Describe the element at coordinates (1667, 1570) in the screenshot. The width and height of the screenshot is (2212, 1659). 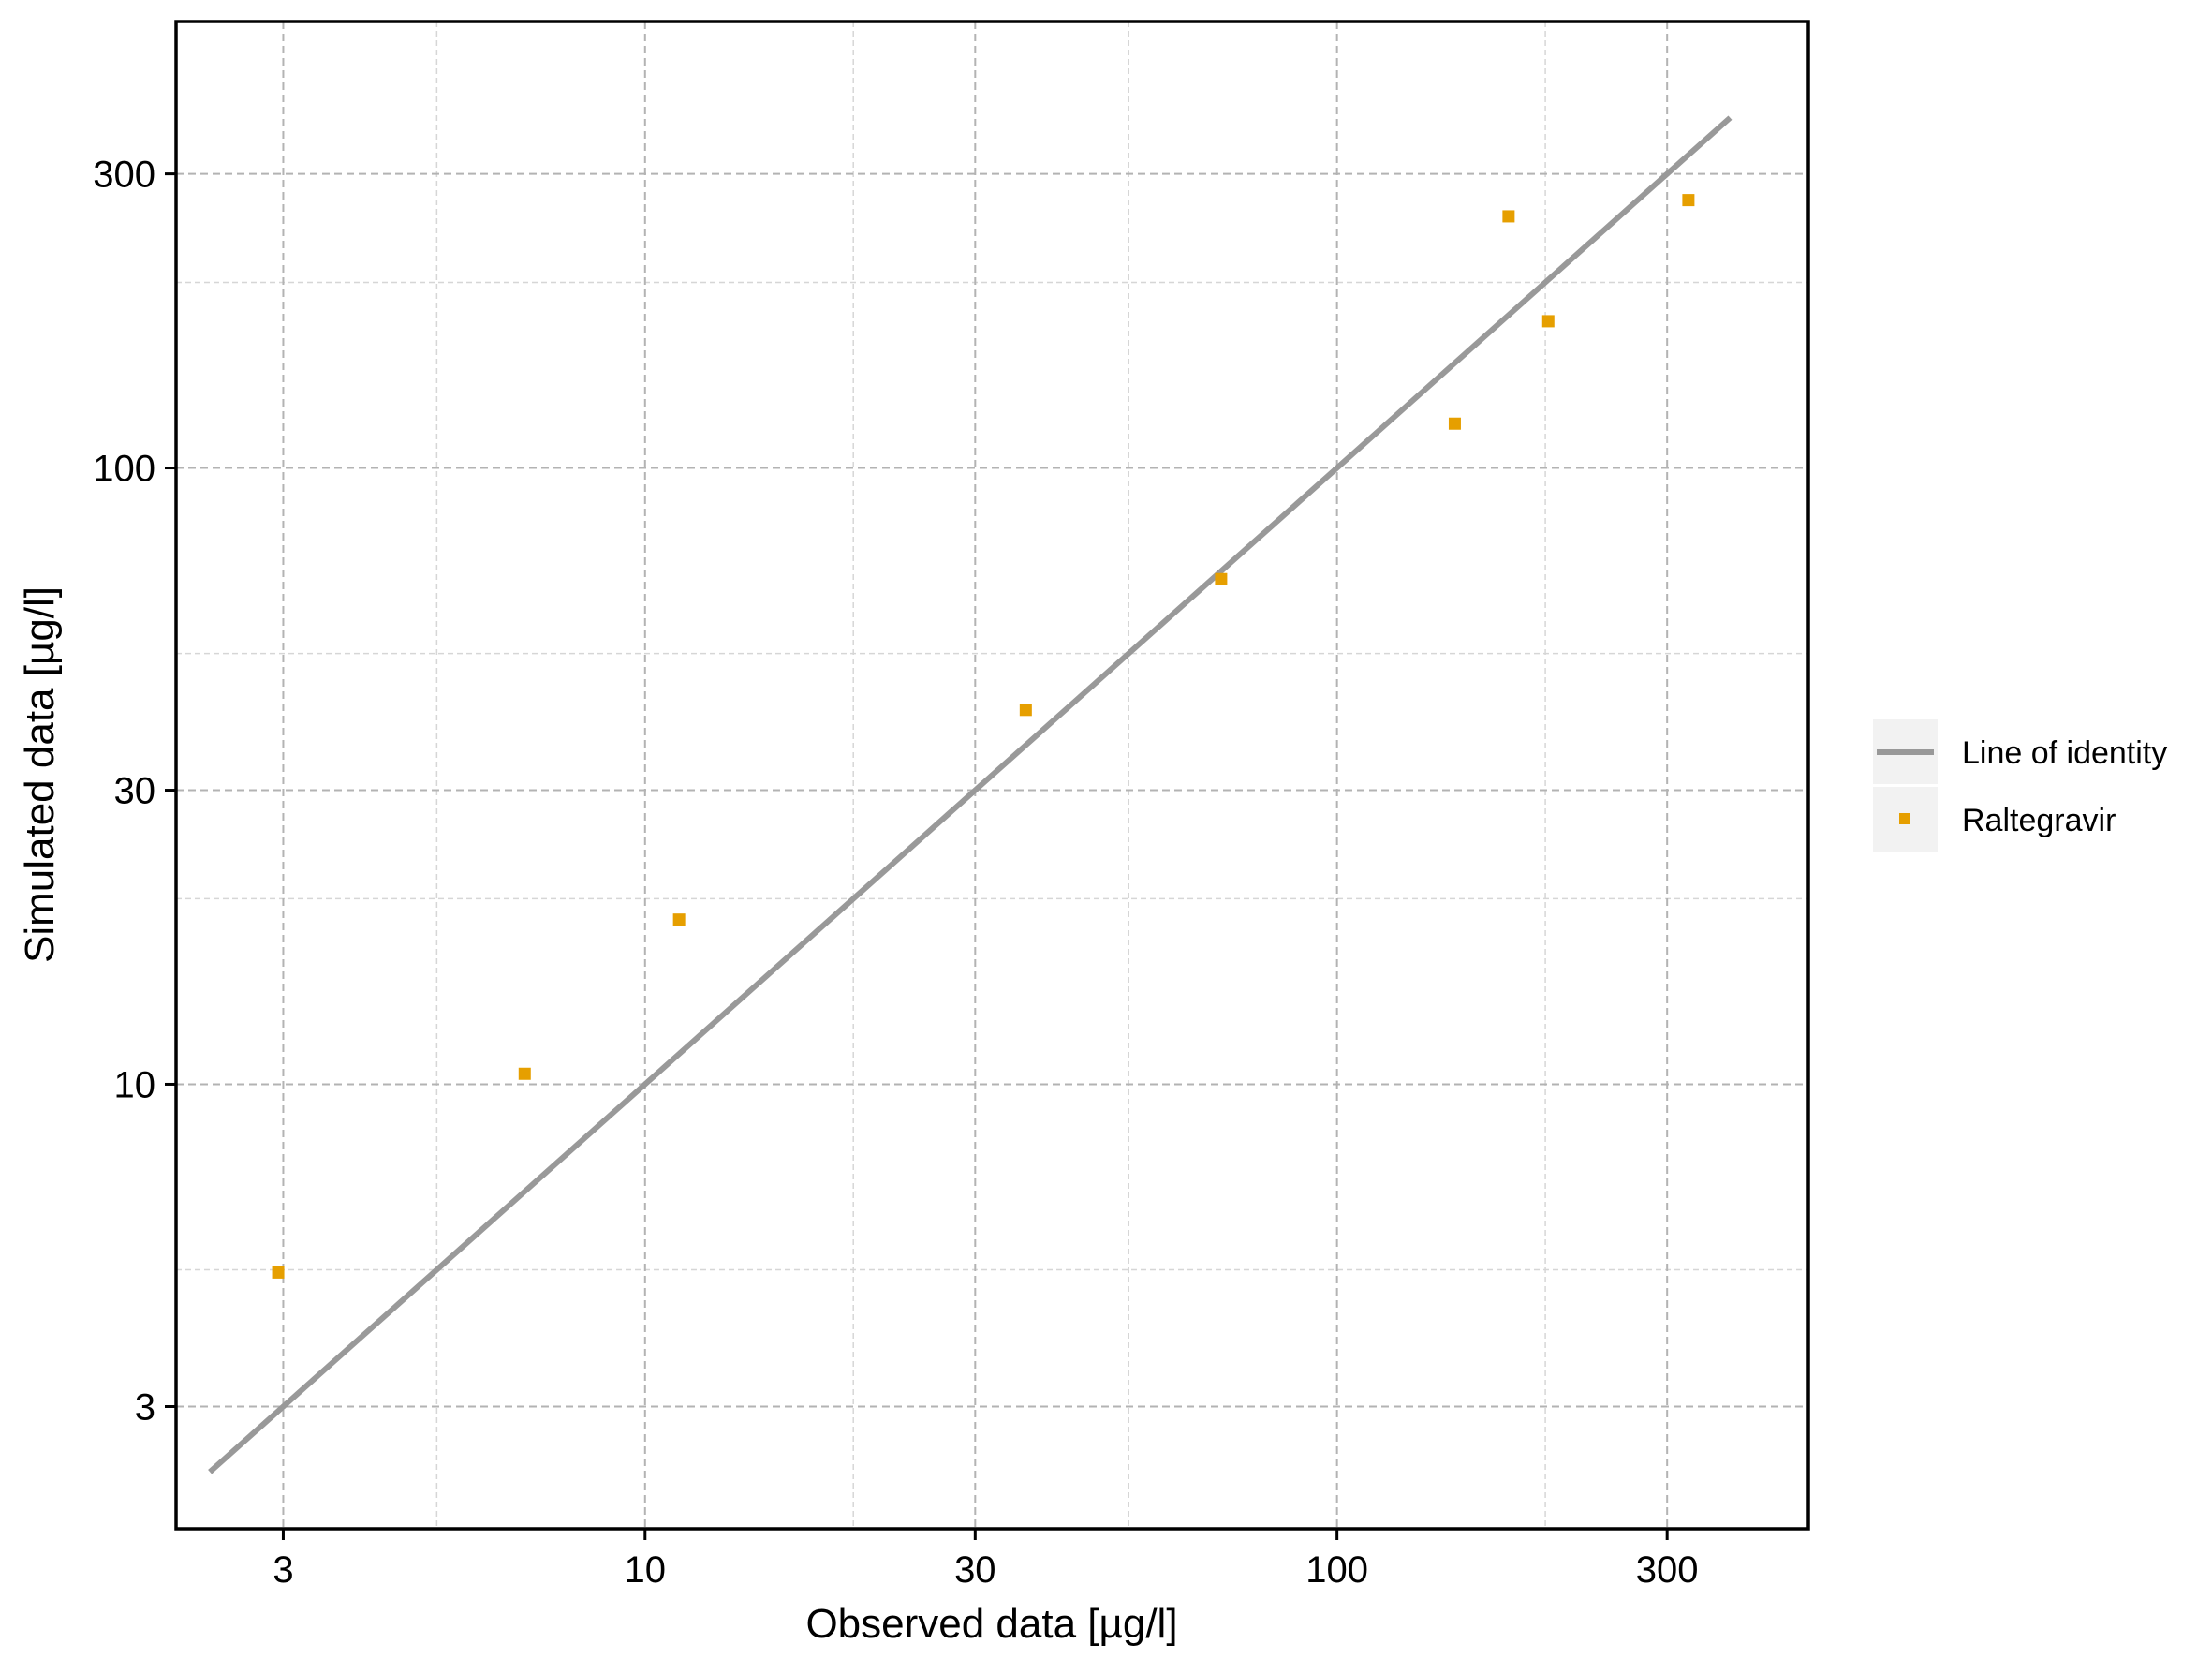
I see `x-tick-label: 300` at that location.